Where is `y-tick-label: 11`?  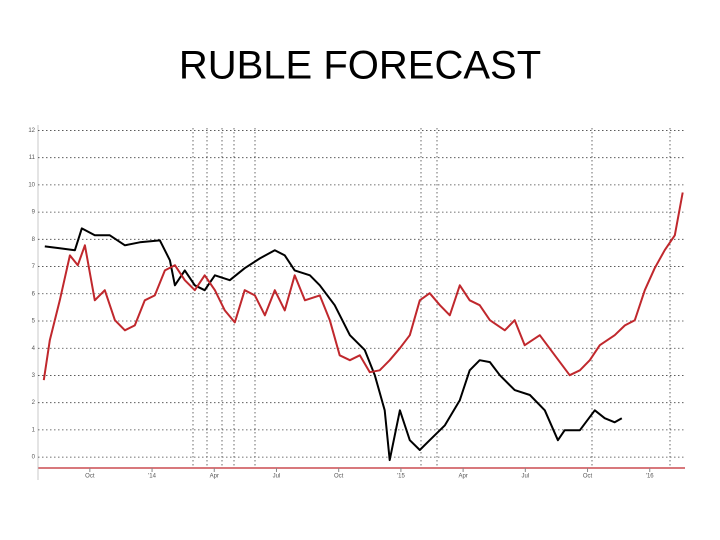 y-tick-label: 11 is located at coordinates (32, 158).